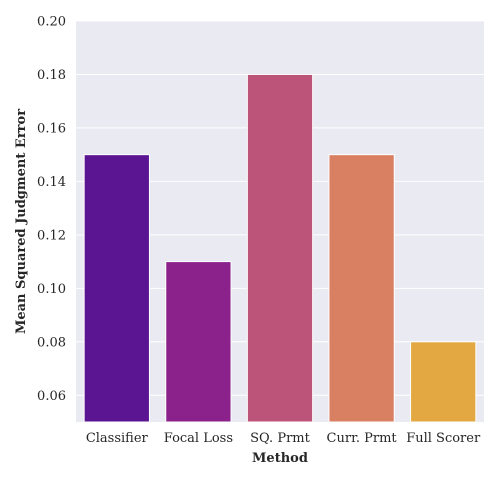 This screenshot has height=480, width=500. What do you see at coordinates (443, 382) in the screenshot?
I see `bar-full-scorer` at bounding box center [443, 382].